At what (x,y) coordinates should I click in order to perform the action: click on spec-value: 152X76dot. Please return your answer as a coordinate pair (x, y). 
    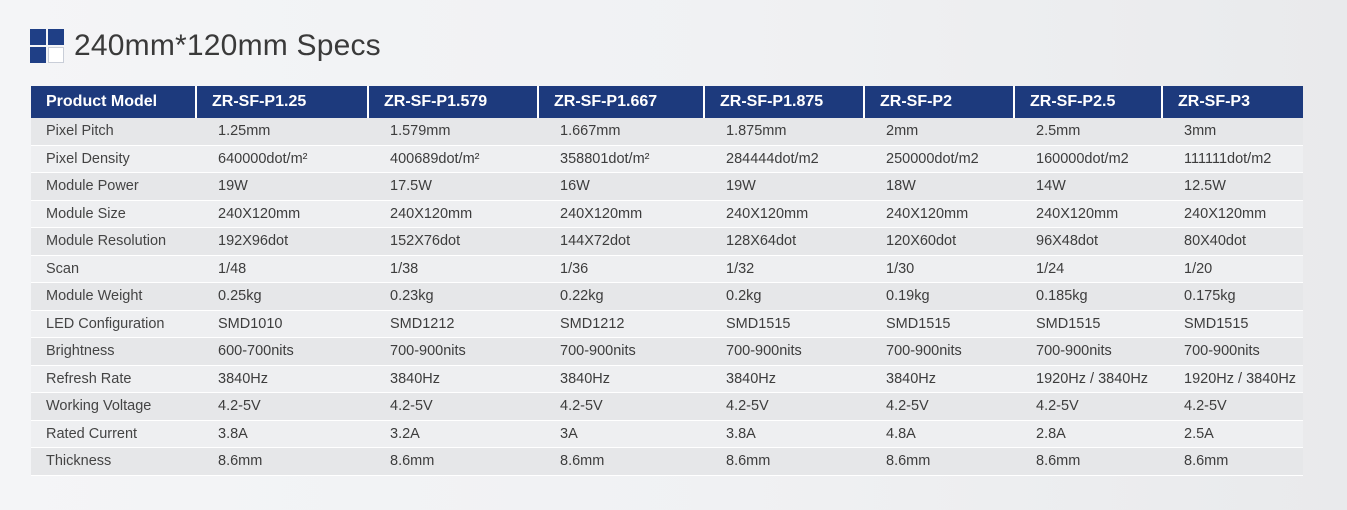
    Looking at the image, I should click on (453, 241).